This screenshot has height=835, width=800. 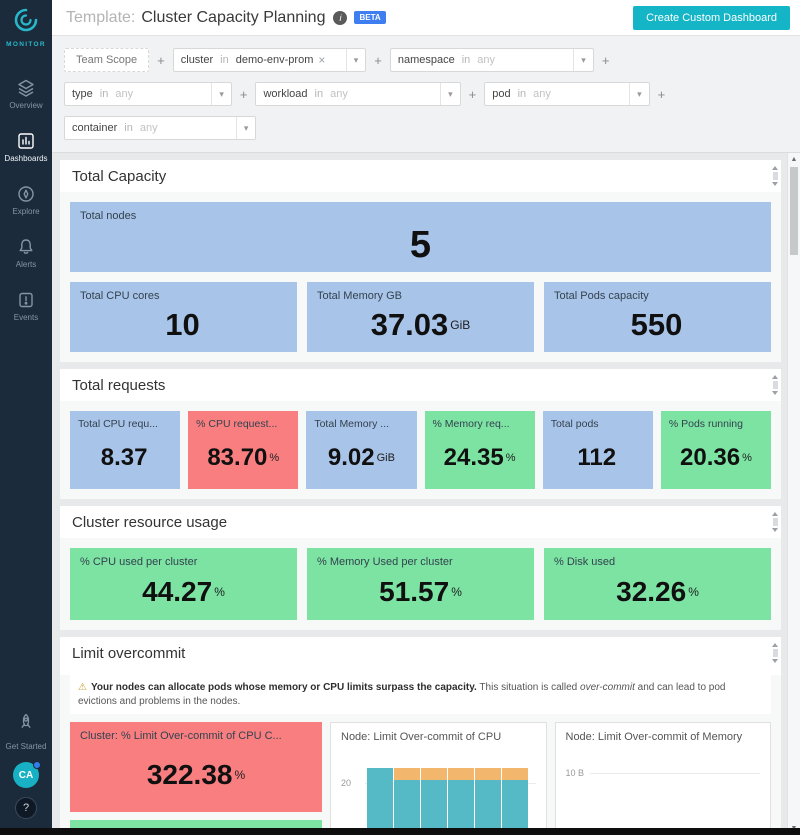 What do you see at coordinates (491, 60) in the screenshot?
I see `namespace-filter-chip: namespace in any ▾` at bounding box center [491, 60].